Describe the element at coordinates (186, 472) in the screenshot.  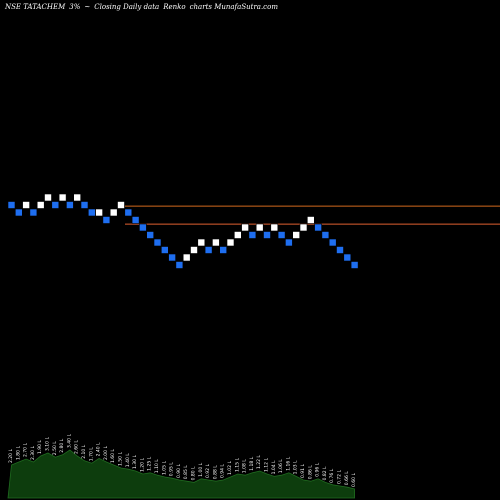
I see `volume-label: 0.85 L` at that location.